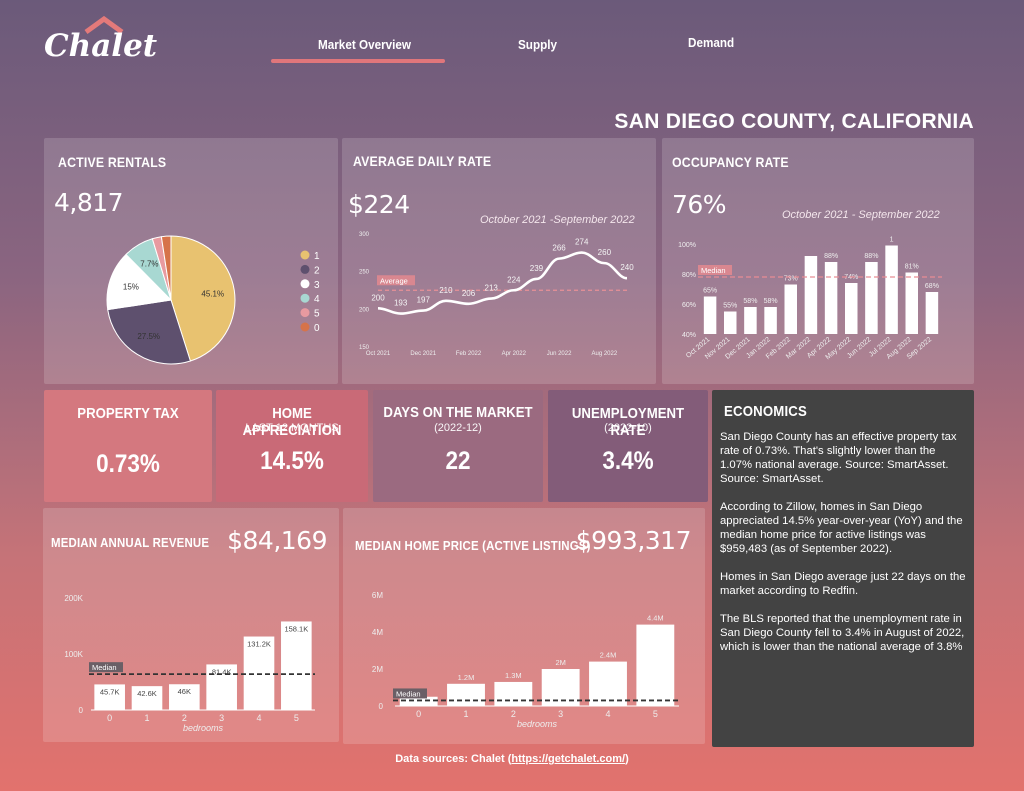 The height and width of the screenshot is (791, 1024). What do you see at coordinates (364, 348) in the screenshot?
I see `y-tick-label: 150` at bounding box center [364, 348].